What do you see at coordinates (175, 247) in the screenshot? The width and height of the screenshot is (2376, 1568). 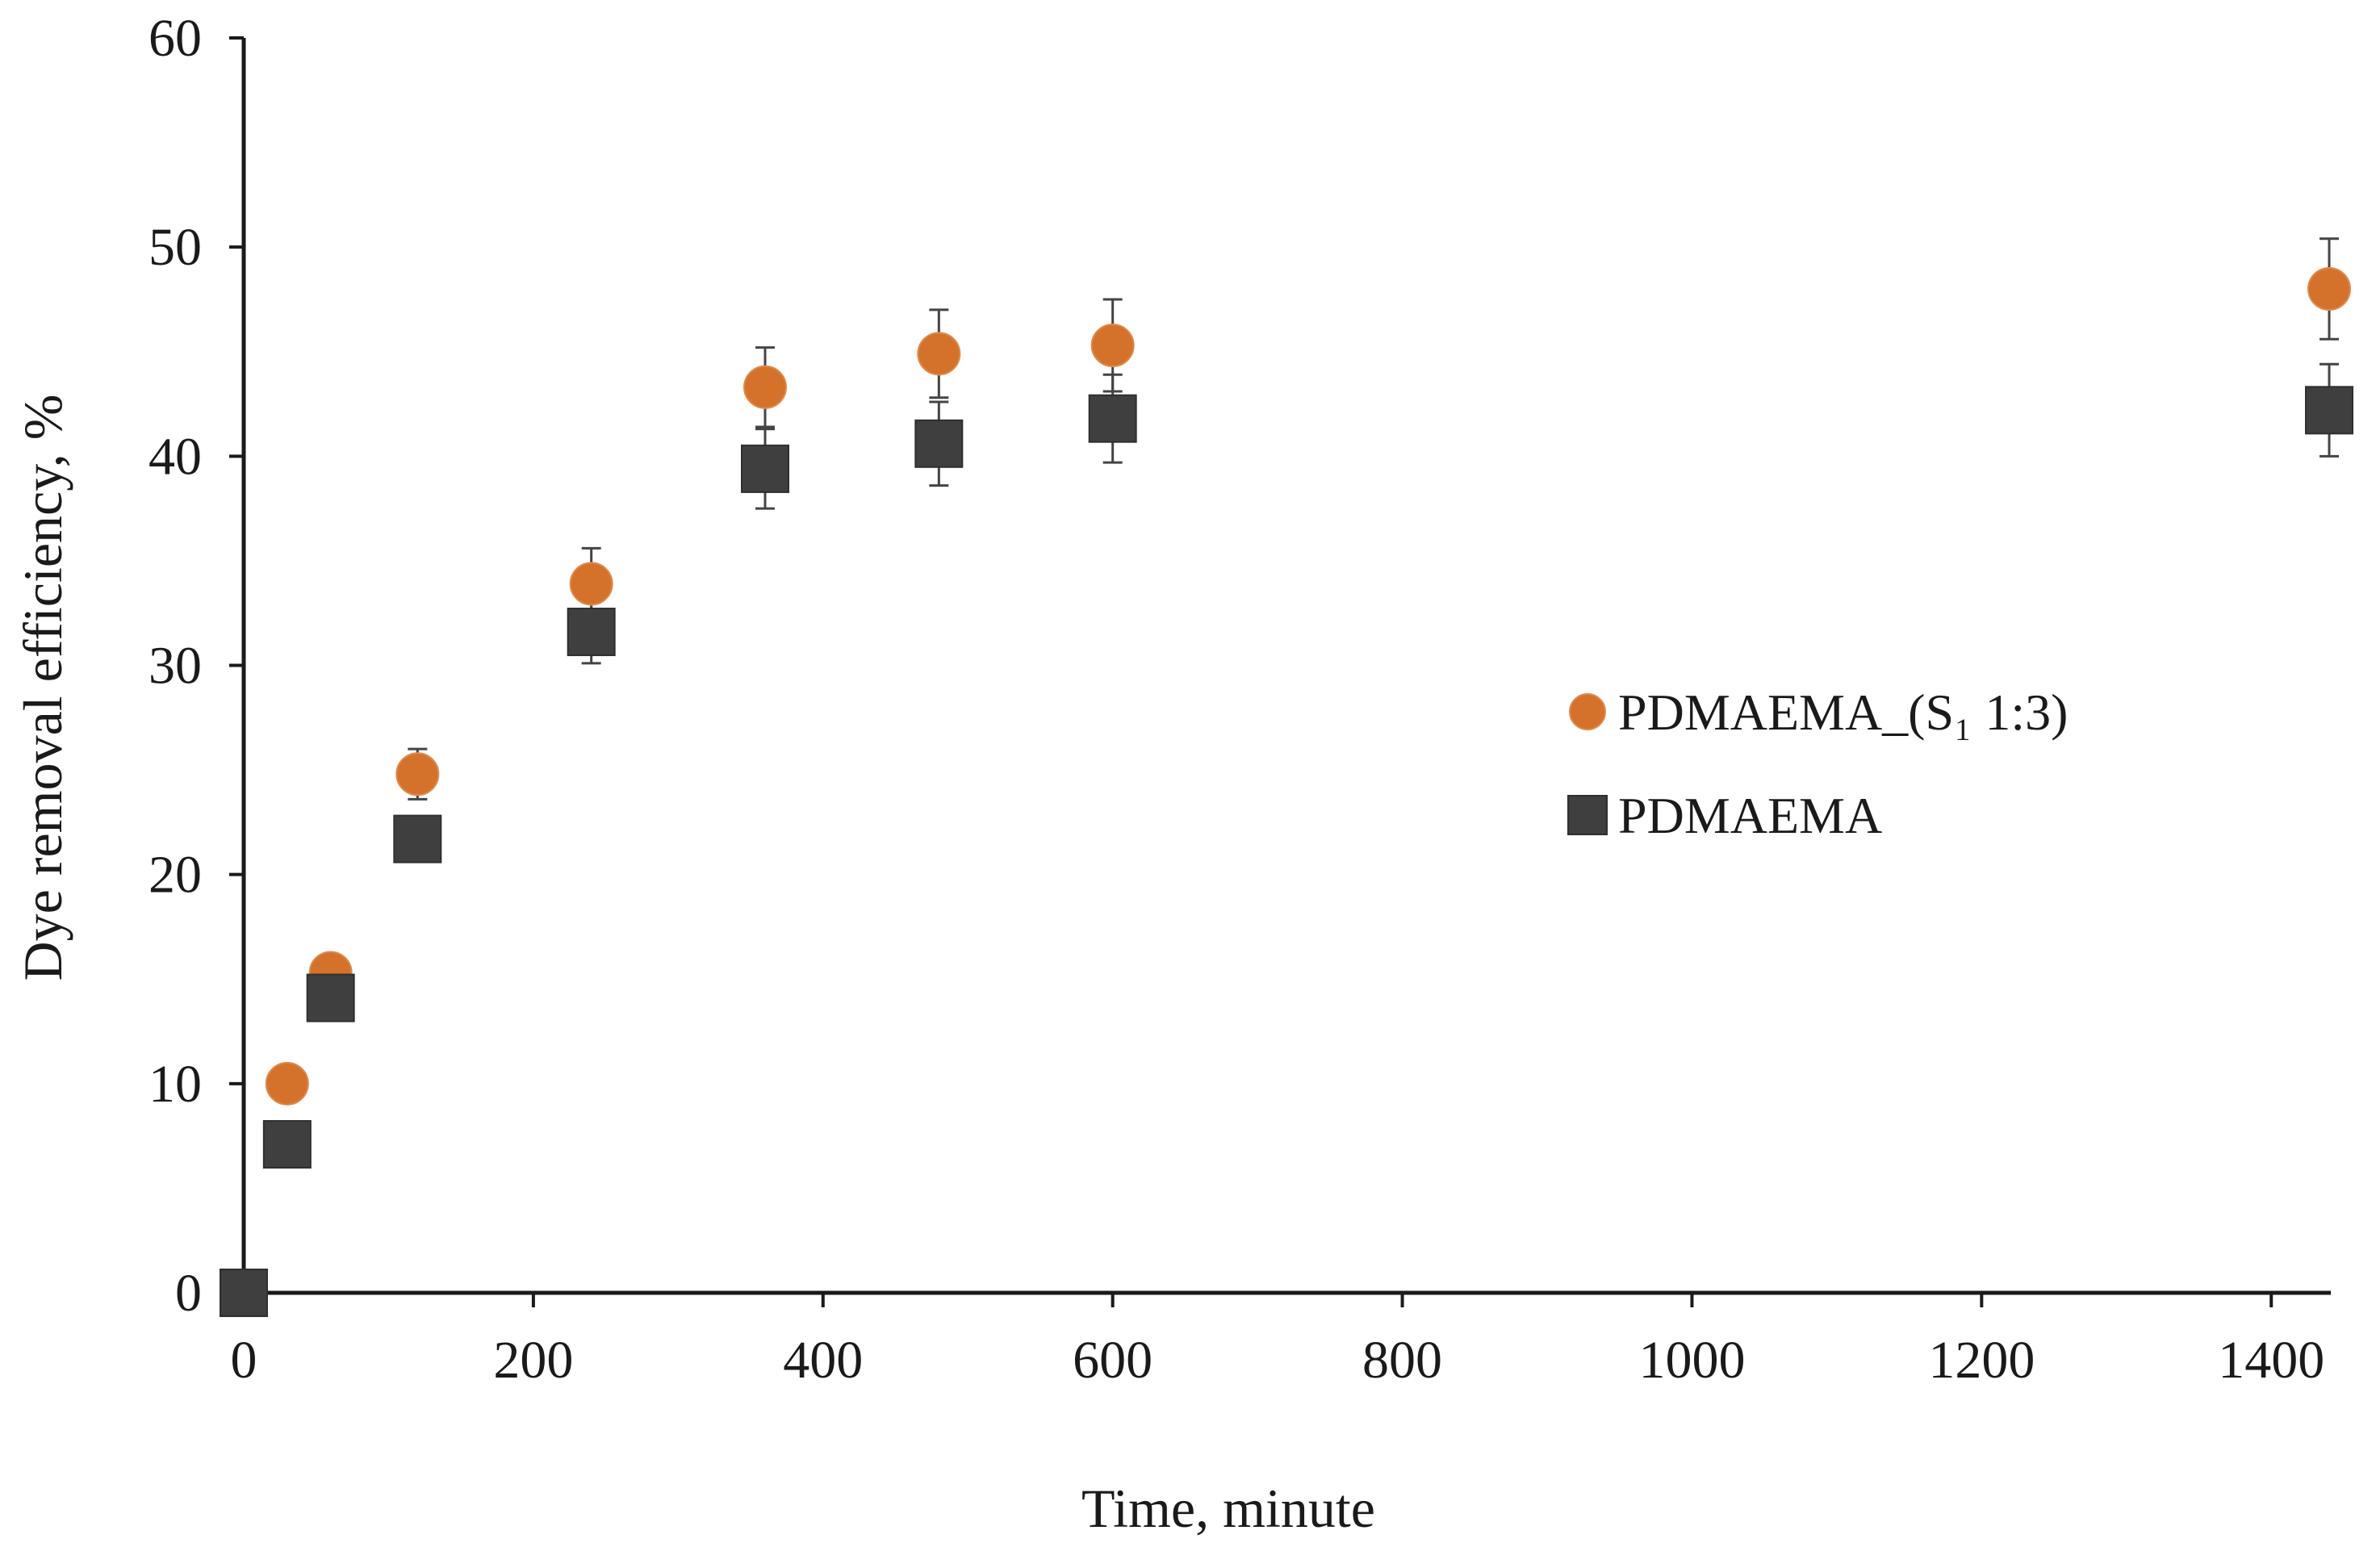 I see `y-tick-label: 50` at bounding box center [175, 247].